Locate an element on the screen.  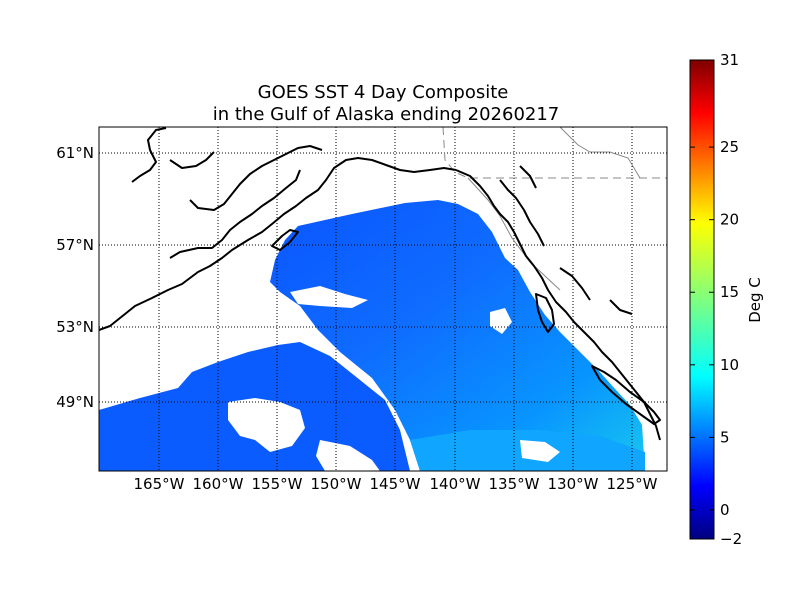
coastline-alaska-peninsula is located at coordinates (278, 244).